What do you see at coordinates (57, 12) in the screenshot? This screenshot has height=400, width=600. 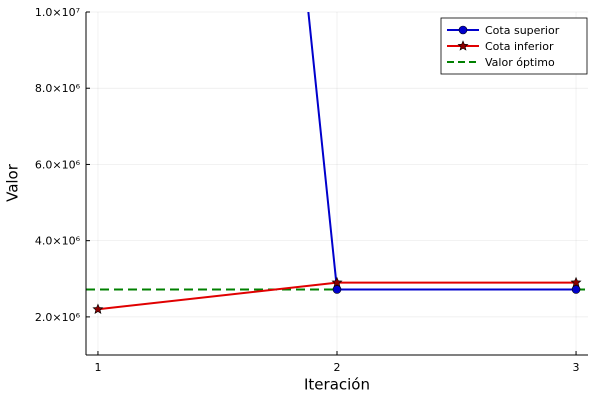 I see `y-tick-label: 1.0×10⁷` at bounding box center [57, 12].